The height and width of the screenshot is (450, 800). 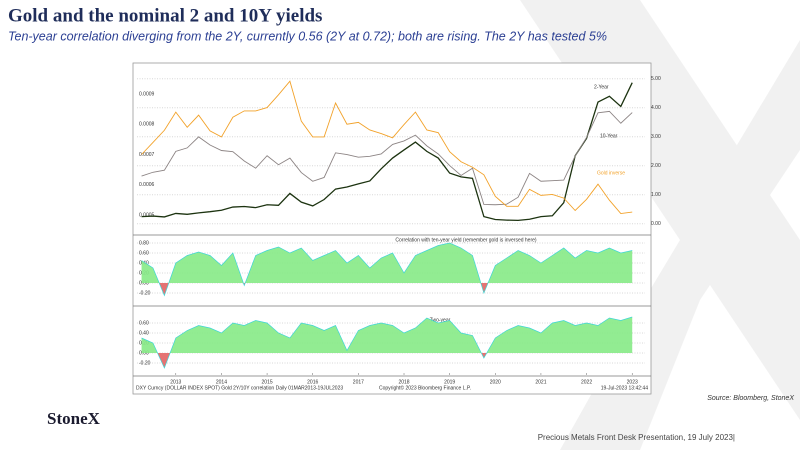 What do you see at coordinates (656, 166) in the screenshot?
I see `y2-tick-label: 2.00` at bounding box center [656, 166].